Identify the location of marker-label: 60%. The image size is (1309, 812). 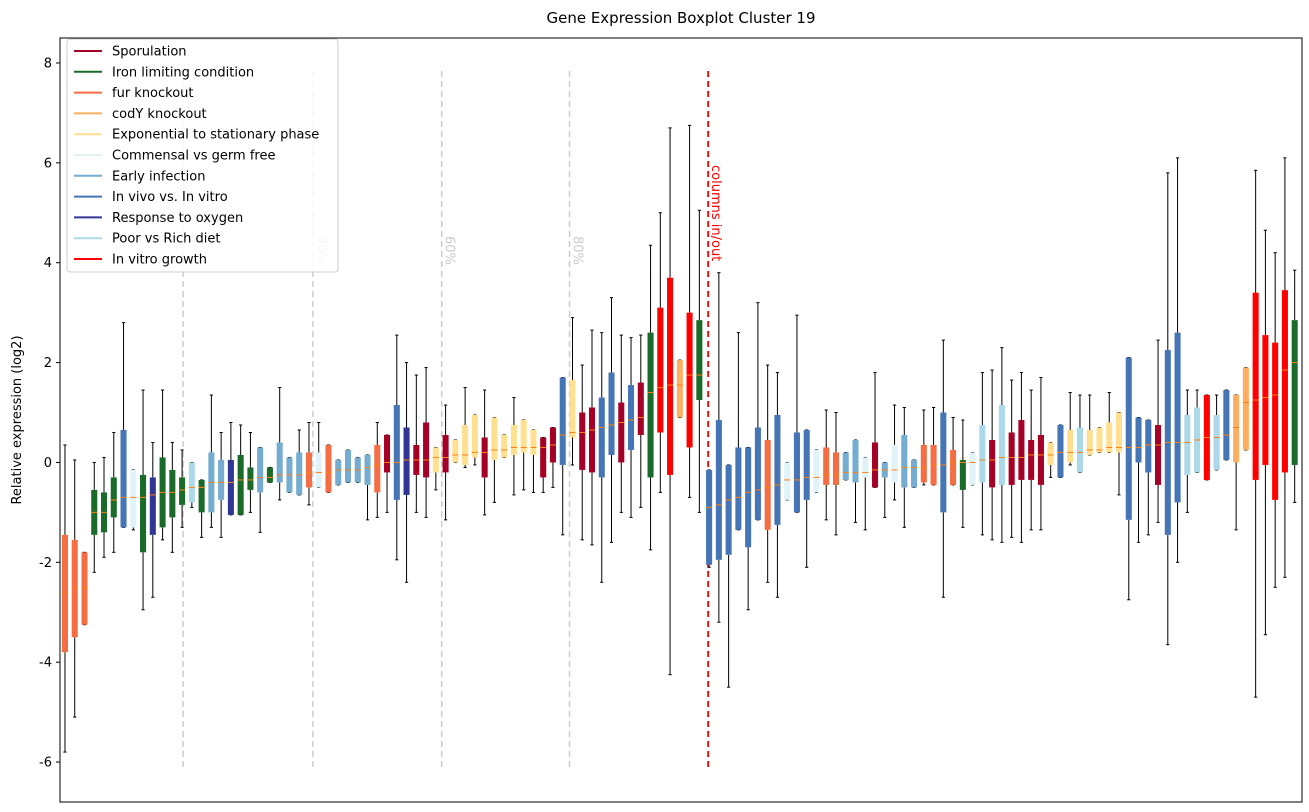
(449, 250).